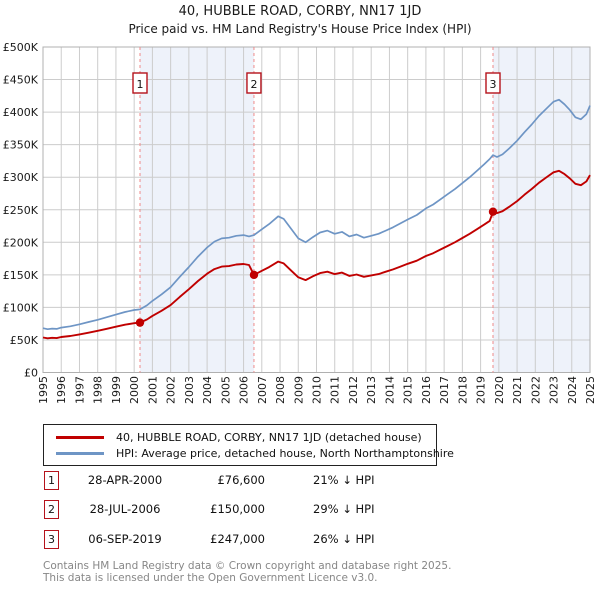 Image resolution: width=600 pixels, height=590 pixels. What do you see at coordinates (51, 539) in the screenshot?
I see `sale-marker-badge-3: 3` at bounding box center [51, 539].